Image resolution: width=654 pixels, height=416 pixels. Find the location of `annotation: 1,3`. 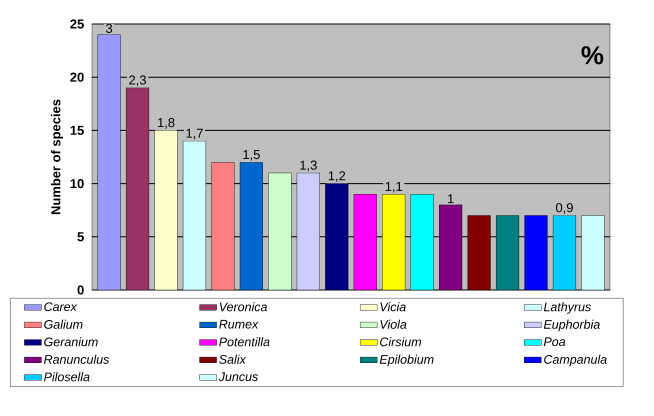

annotation: 1,3 is located at coordinates (308, 166).